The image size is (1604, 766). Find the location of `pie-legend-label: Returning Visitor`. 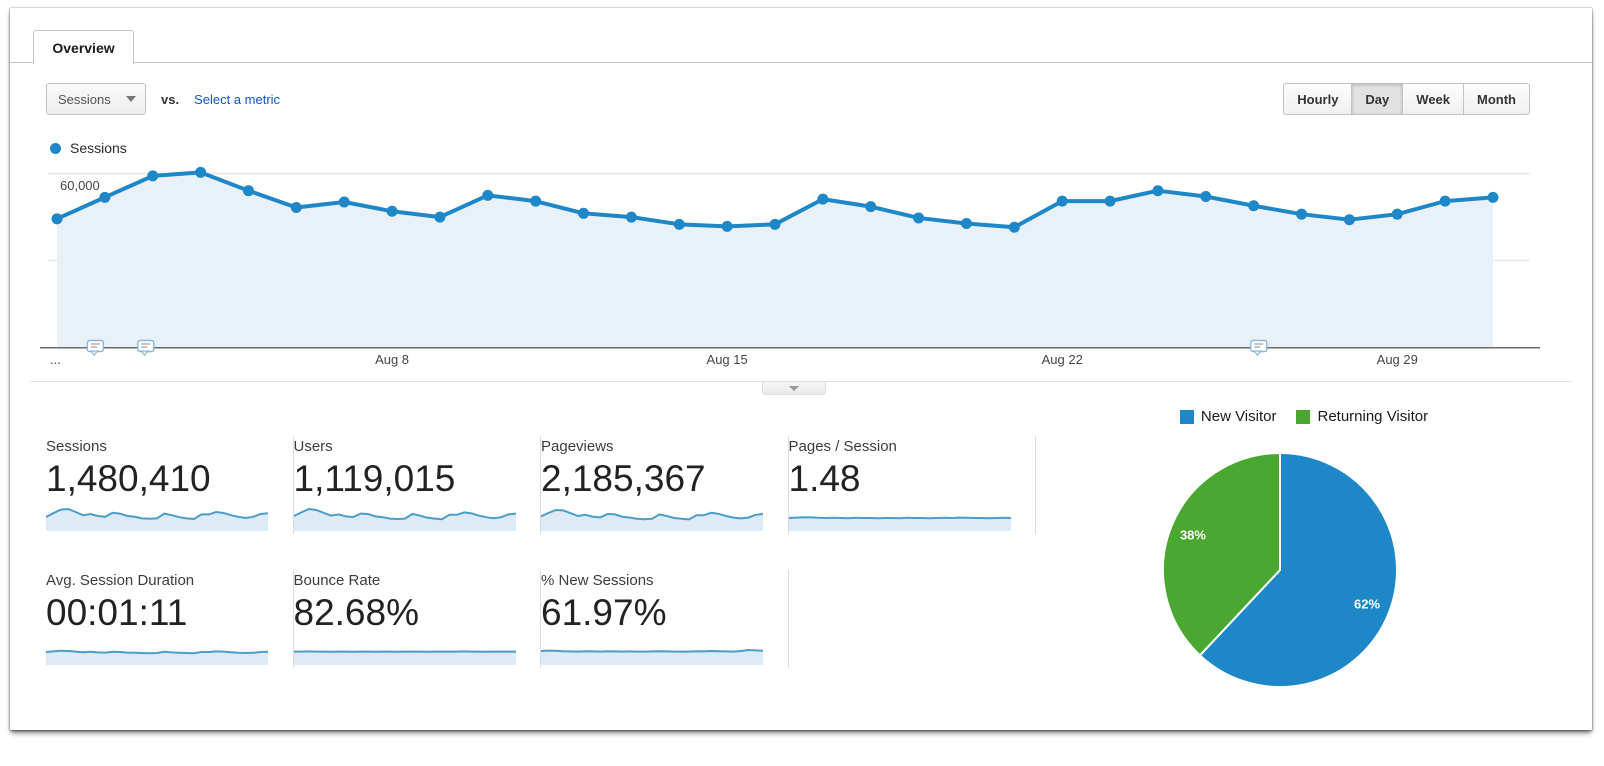

pie-legend-label: Returning Visitor is located at coordinates (1373, 416).